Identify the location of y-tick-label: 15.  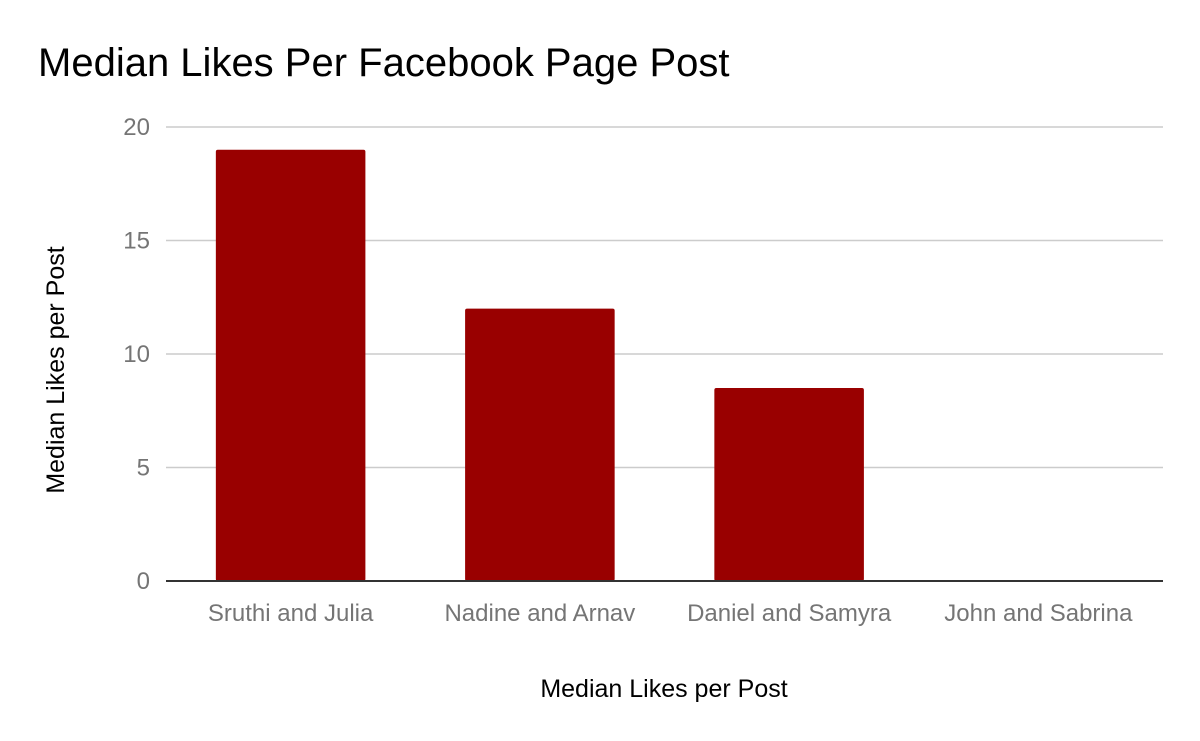
(136, 241).